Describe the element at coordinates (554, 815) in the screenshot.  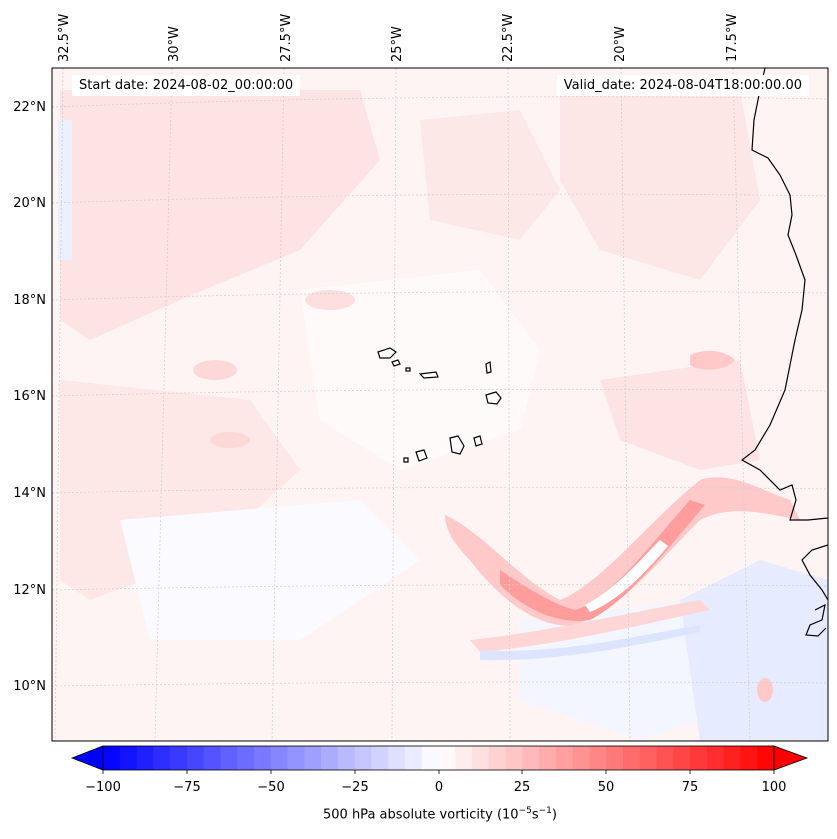
I see `colorbar-label-end: )` at that location.